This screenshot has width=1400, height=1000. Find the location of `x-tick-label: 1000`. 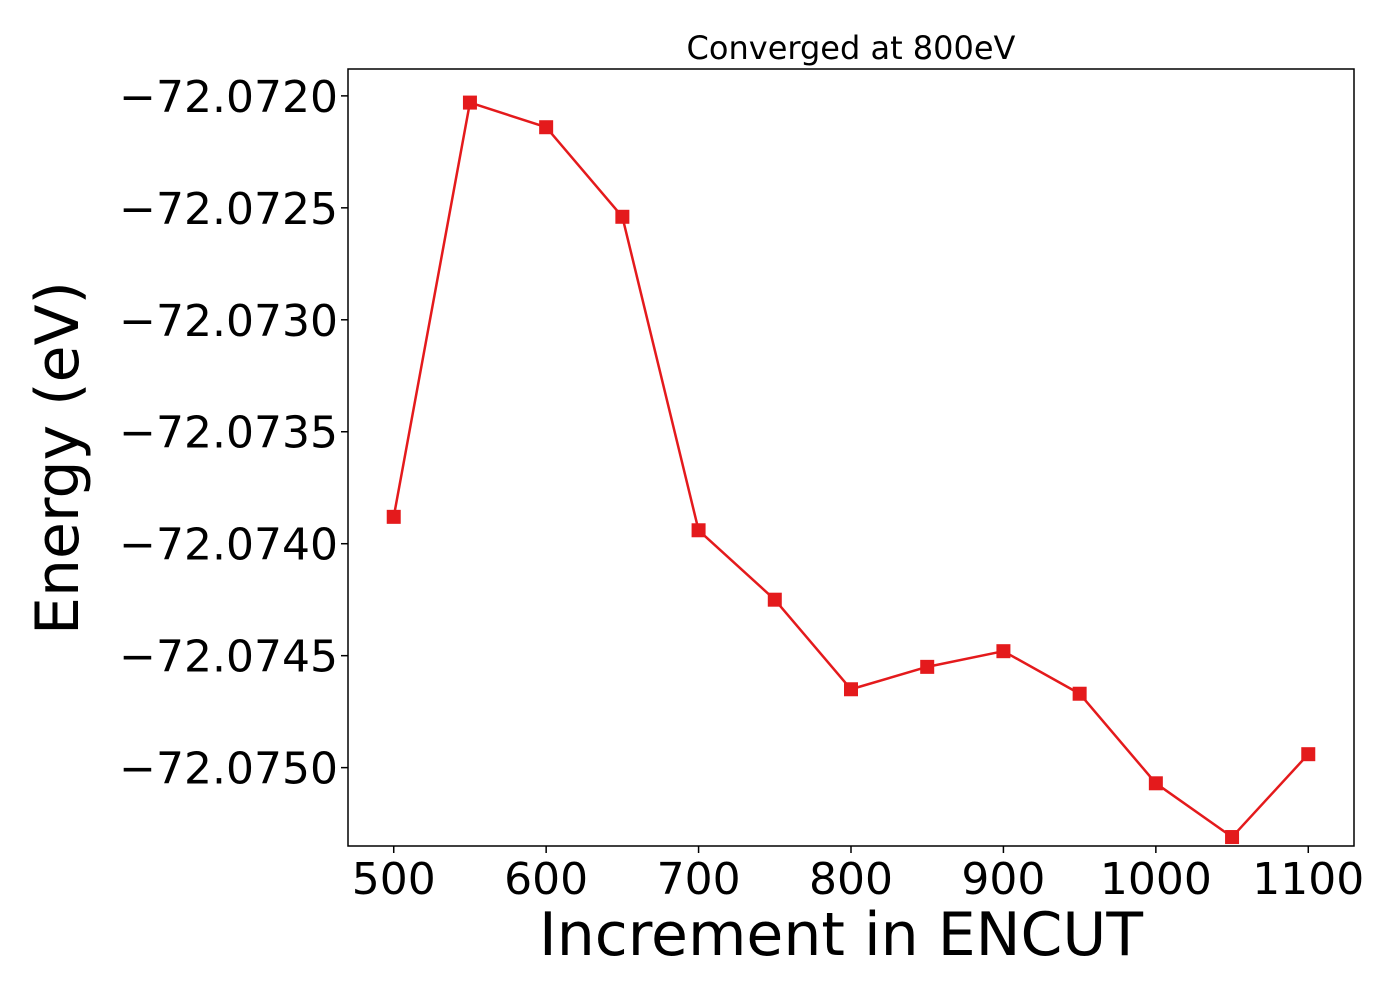

x-tick-label: 1000 is located at coordinates (1156, 879).